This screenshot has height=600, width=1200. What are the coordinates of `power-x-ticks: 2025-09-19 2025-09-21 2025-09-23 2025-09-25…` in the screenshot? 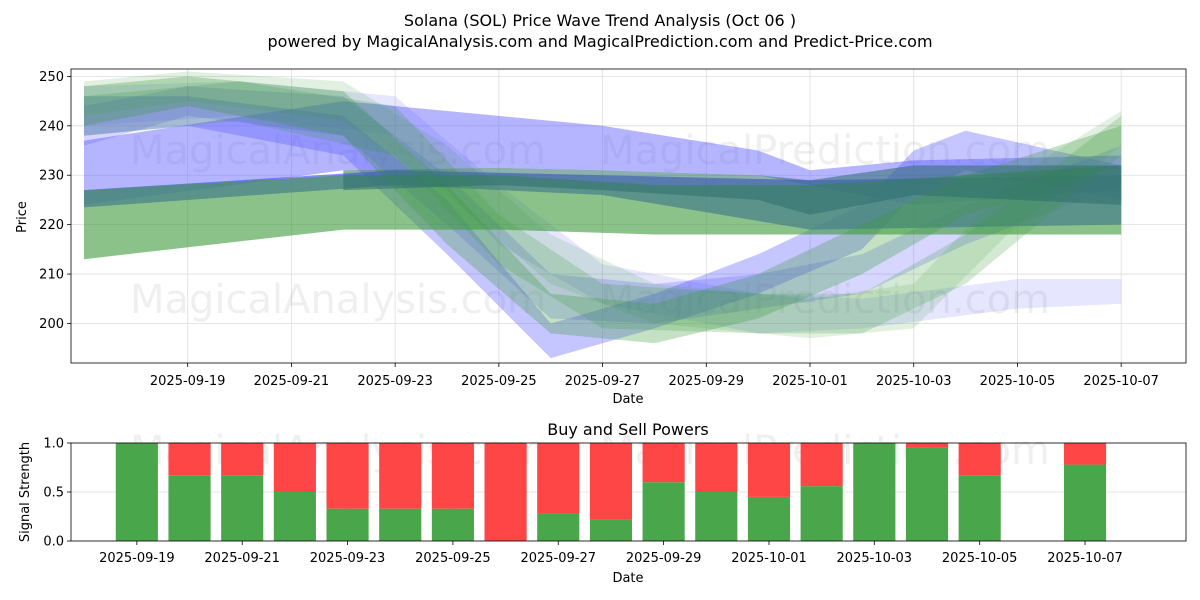 It's located at (611, 553).